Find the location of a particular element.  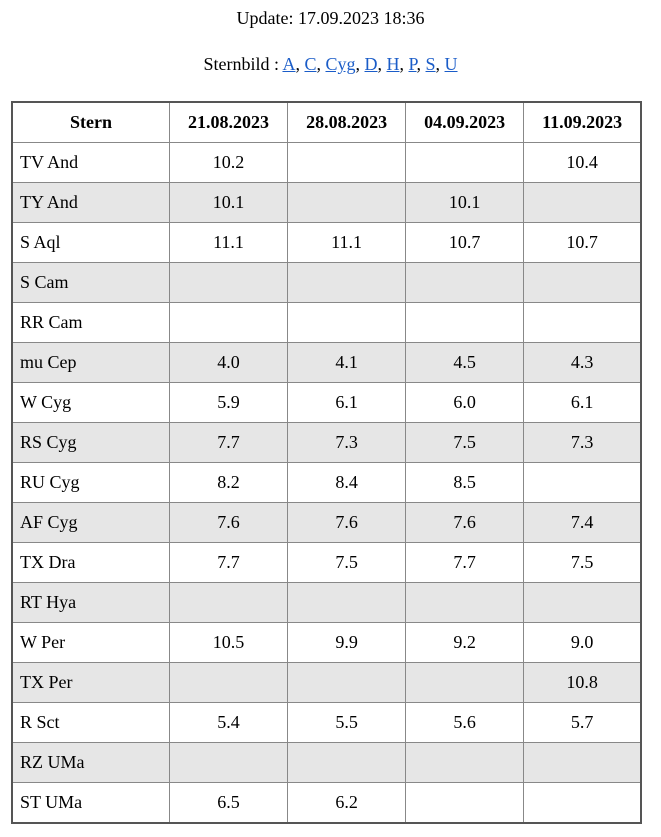

star-name: ST UMa is located at coordinates (90, 803).